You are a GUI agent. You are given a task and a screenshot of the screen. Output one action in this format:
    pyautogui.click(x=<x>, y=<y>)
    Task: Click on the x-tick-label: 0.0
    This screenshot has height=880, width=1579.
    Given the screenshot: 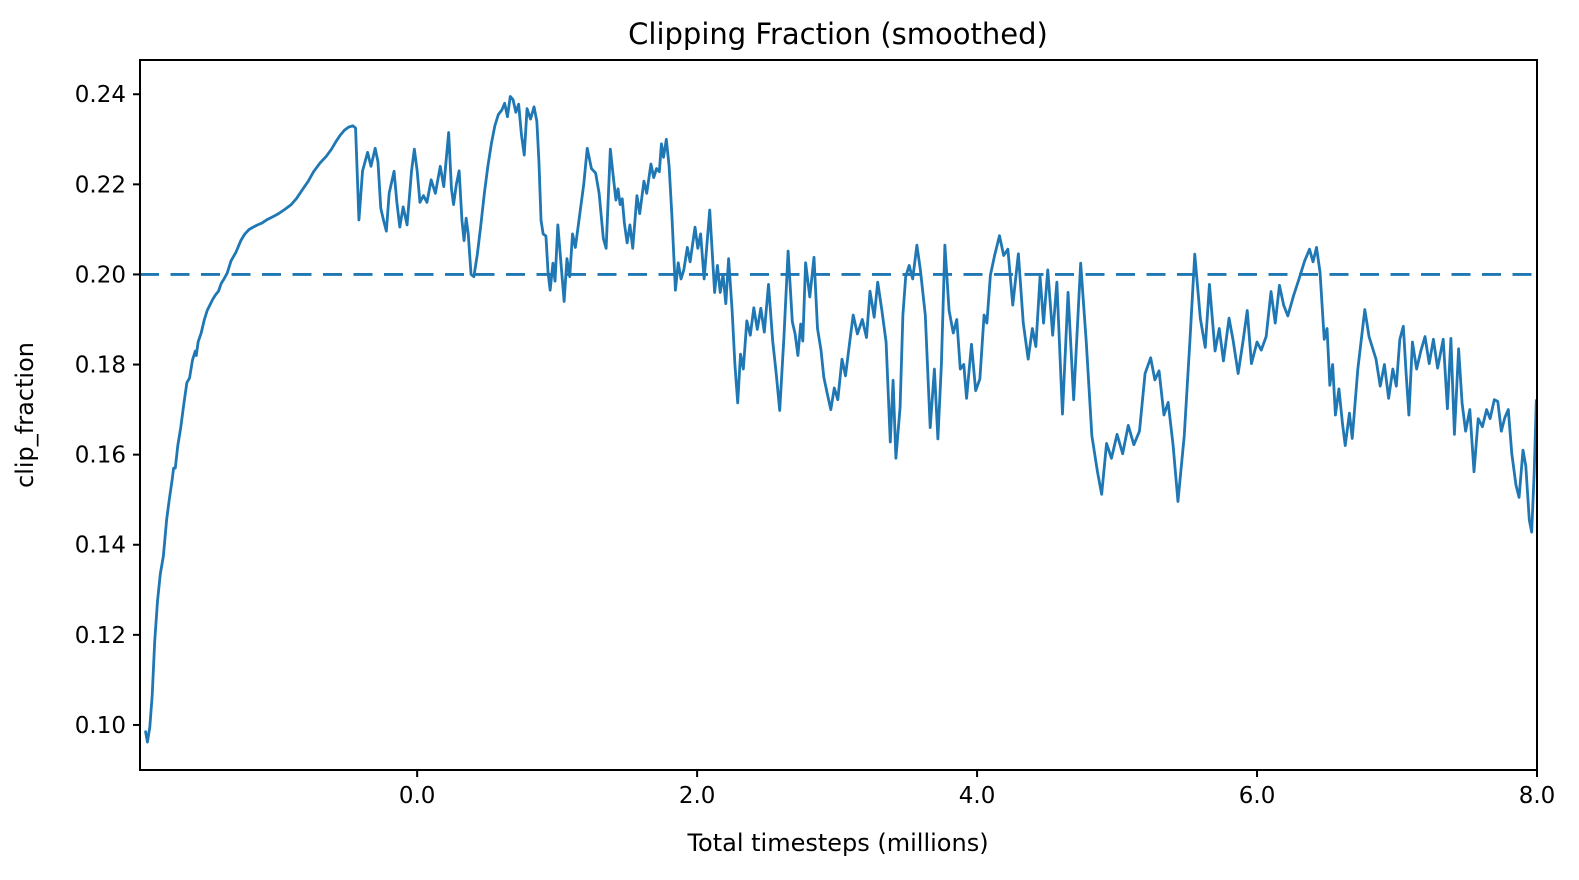 What is the action you would take?
    pyautogui.click(x=417, y=796)
    